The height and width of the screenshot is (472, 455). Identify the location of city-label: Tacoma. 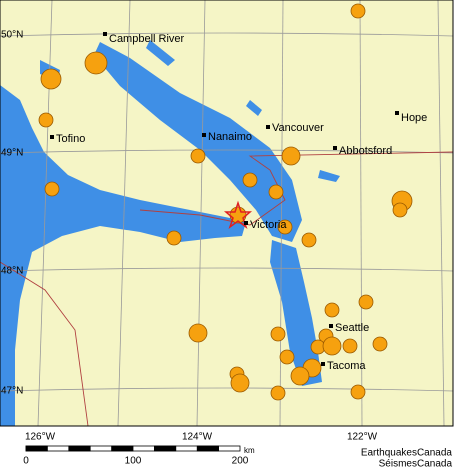
(346, 366).